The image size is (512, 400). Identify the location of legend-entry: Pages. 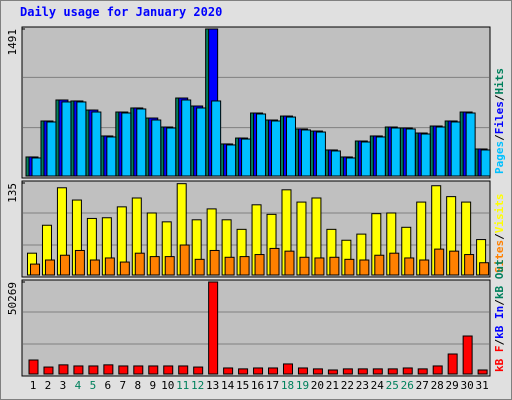
(499, 157).